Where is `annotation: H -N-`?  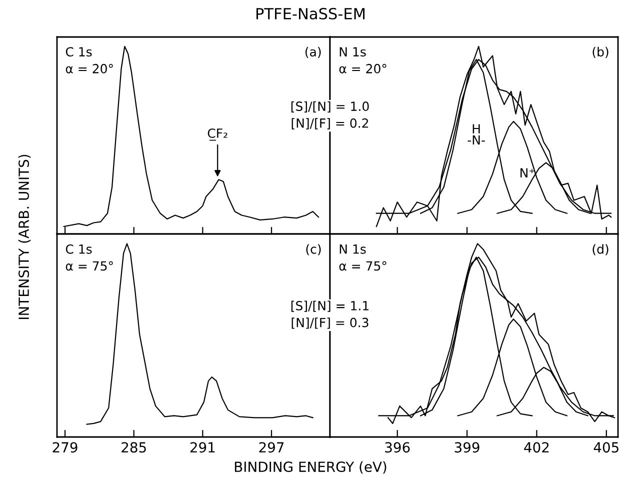 annotation: H -N- is located at coordinates (476, 134).